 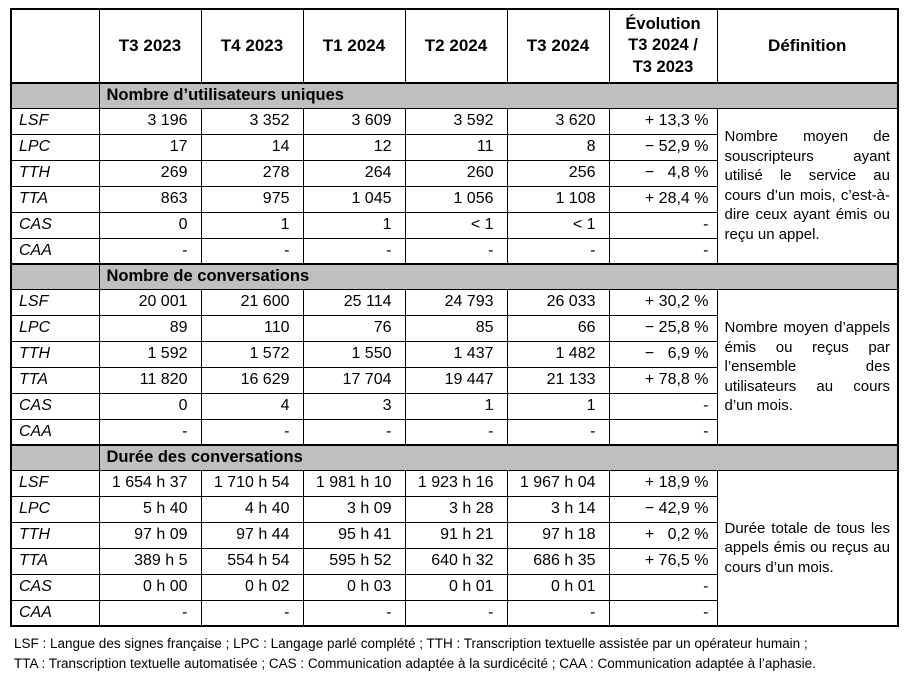 What do you see at coordinates (663, 199) in the screenshot?
I see `evolution-cell: + 28,4 %` at bounding box center [663, 199].